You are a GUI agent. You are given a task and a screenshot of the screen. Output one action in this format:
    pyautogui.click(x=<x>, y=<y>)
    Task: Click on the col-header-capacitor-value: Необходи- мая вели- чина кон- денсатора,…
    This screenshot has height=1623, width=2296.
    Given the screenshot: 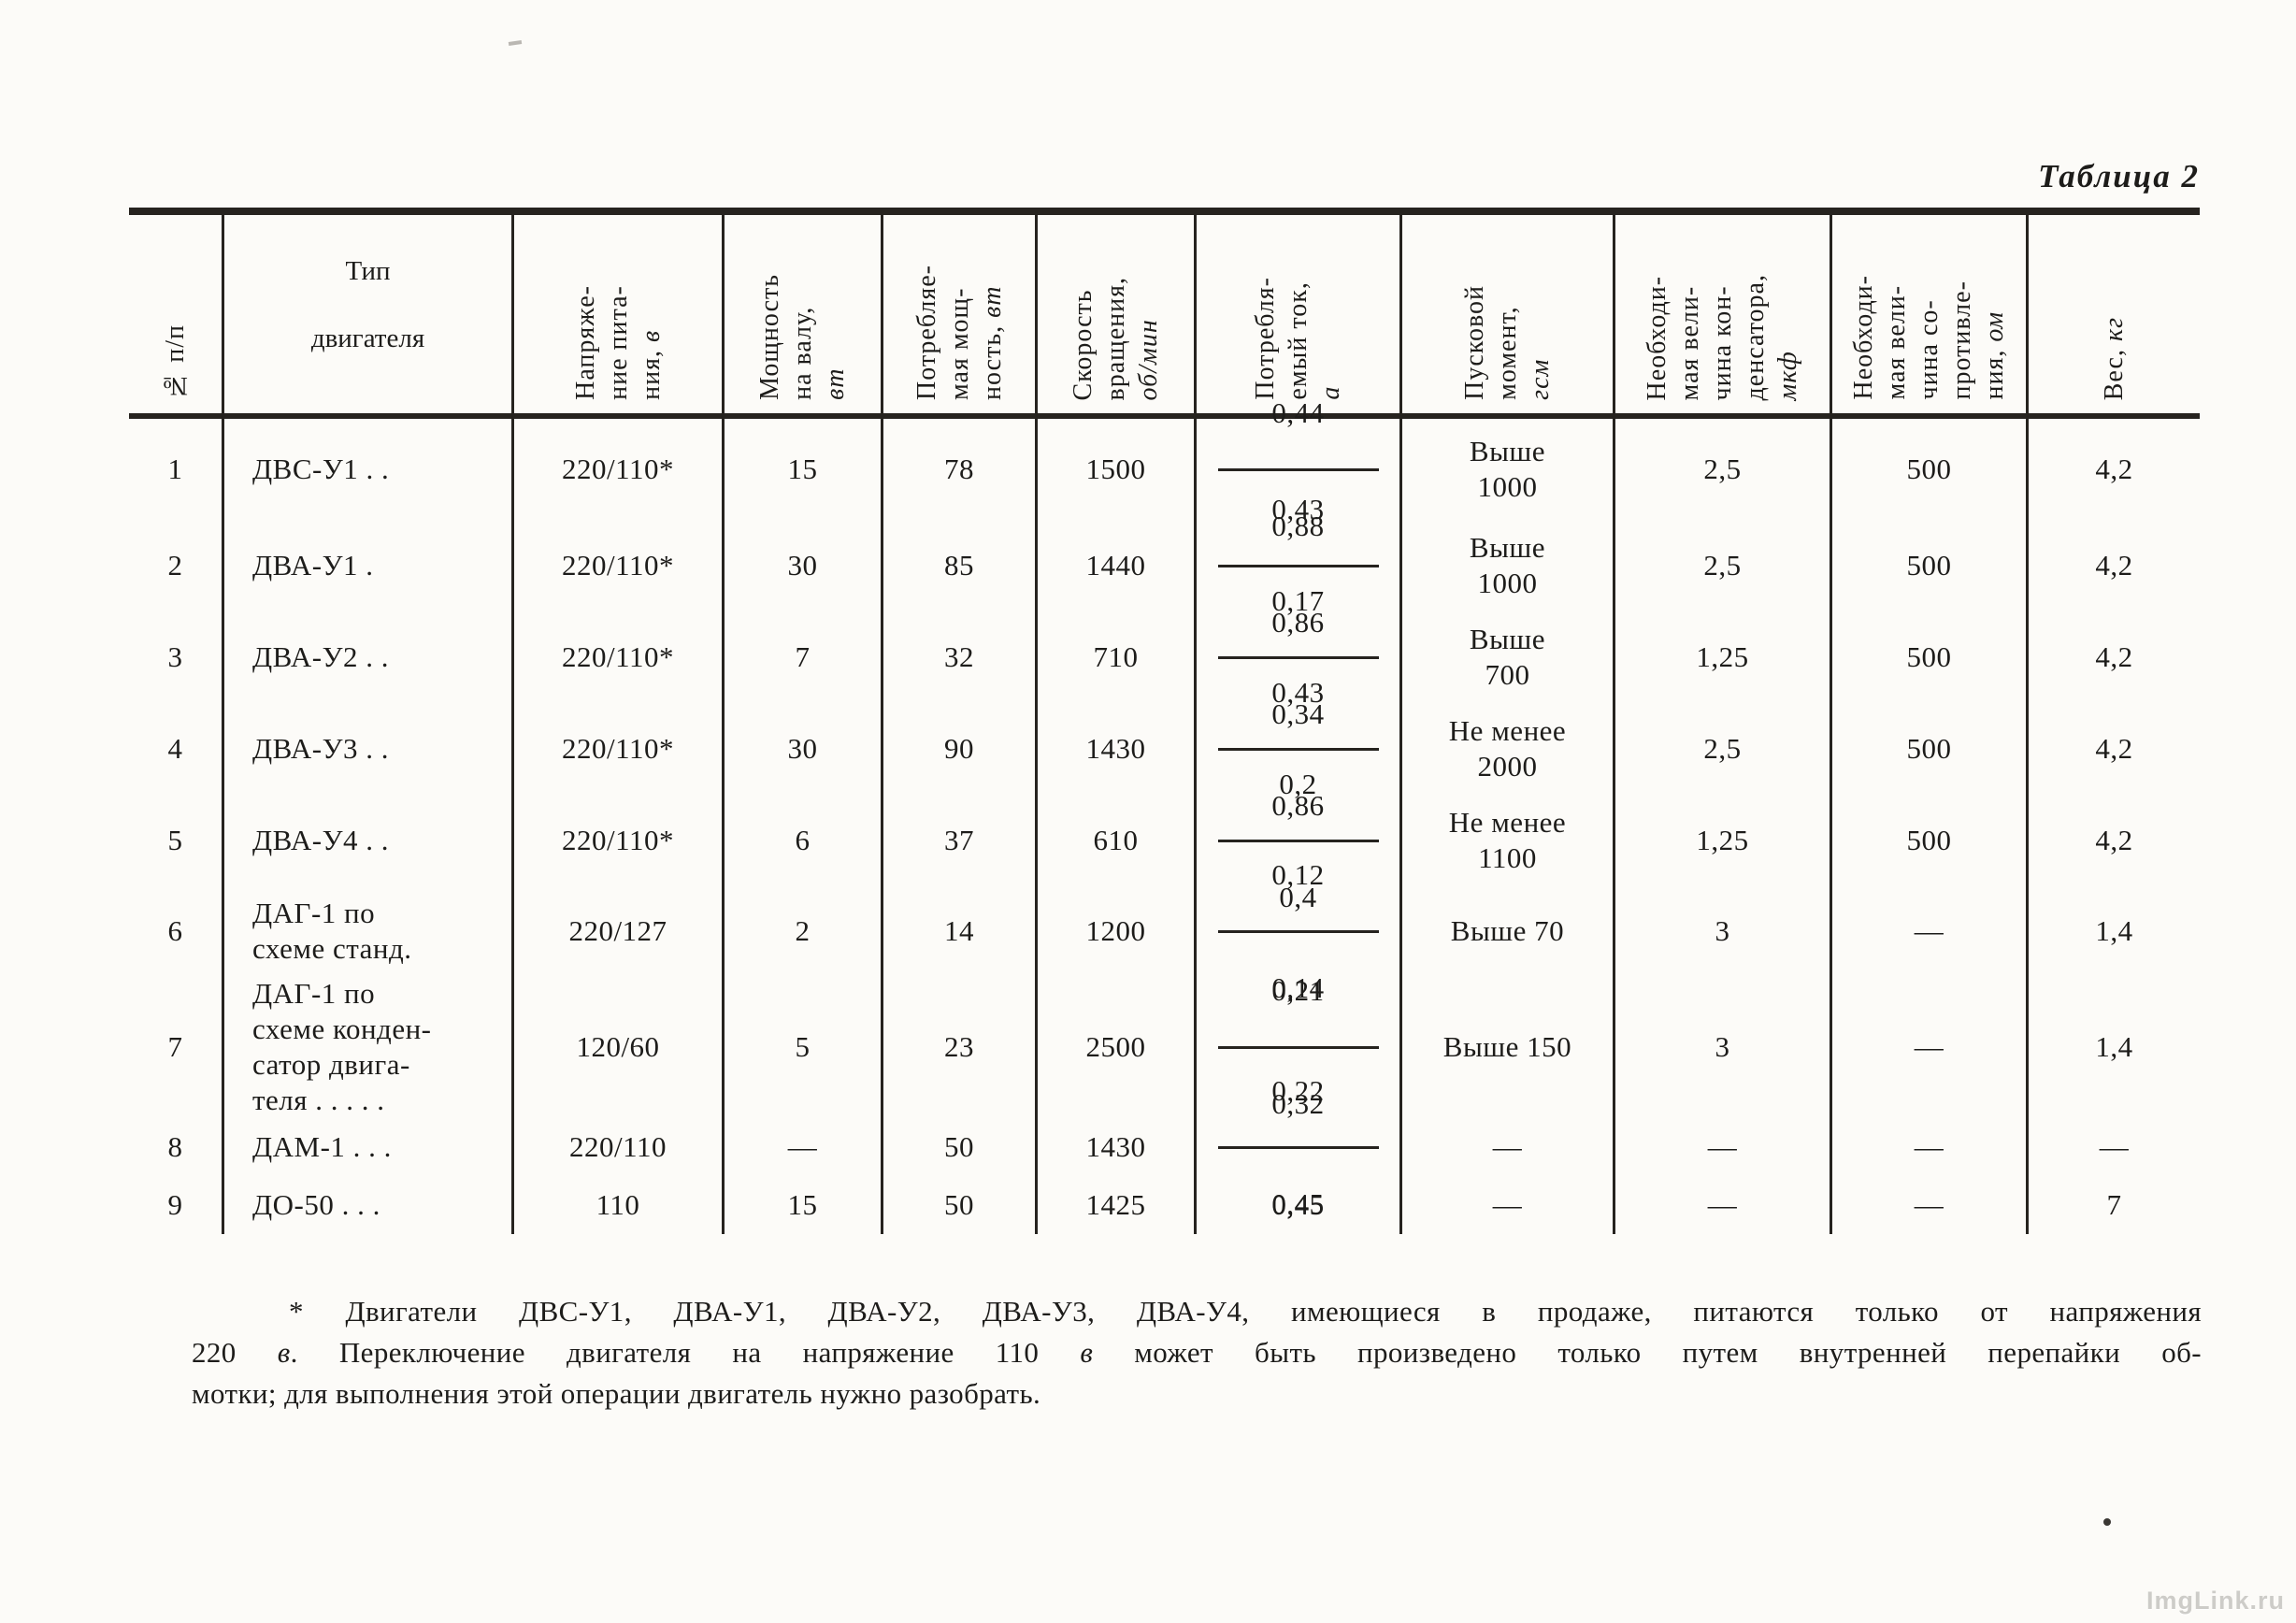 What is the action you would take?
    pyautogui.click(x=1723, y=314)
    